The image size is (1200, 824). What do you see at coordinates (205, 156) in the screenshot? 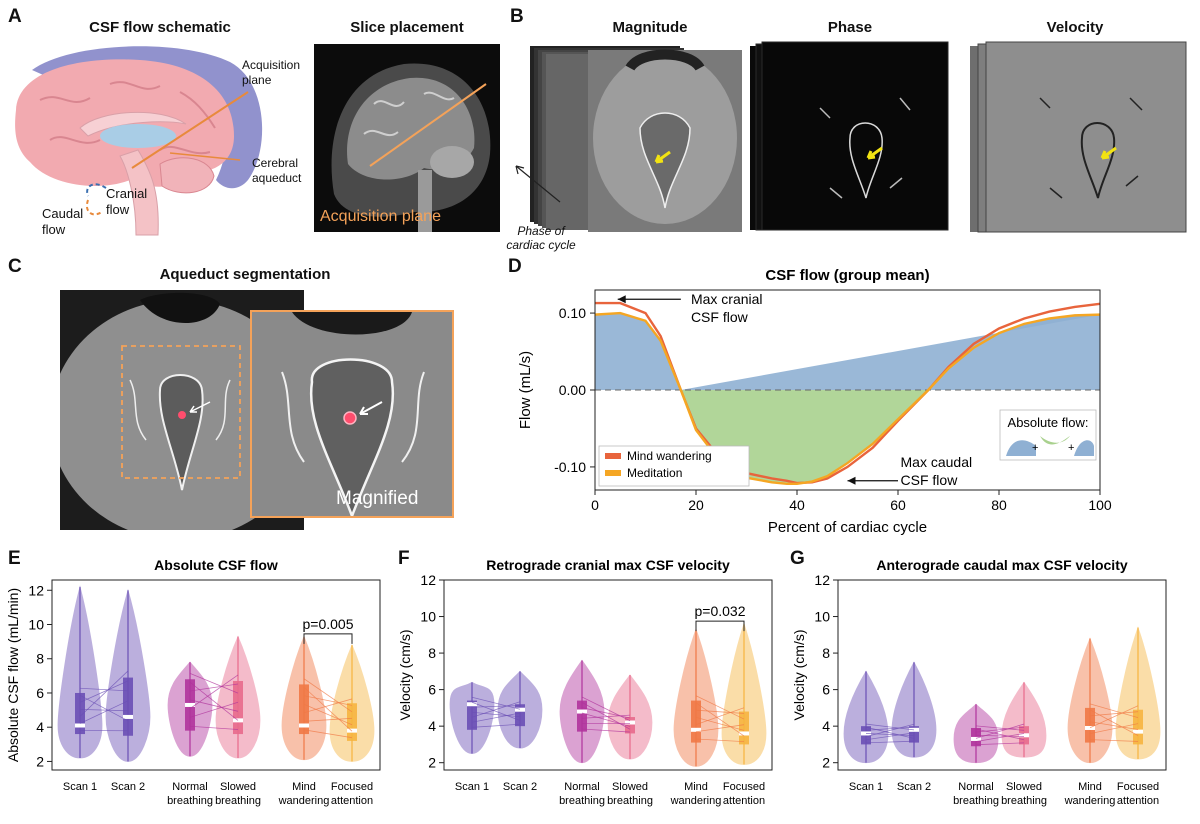
I see `aqueduct-pointer` at bounding box center [205, 156].